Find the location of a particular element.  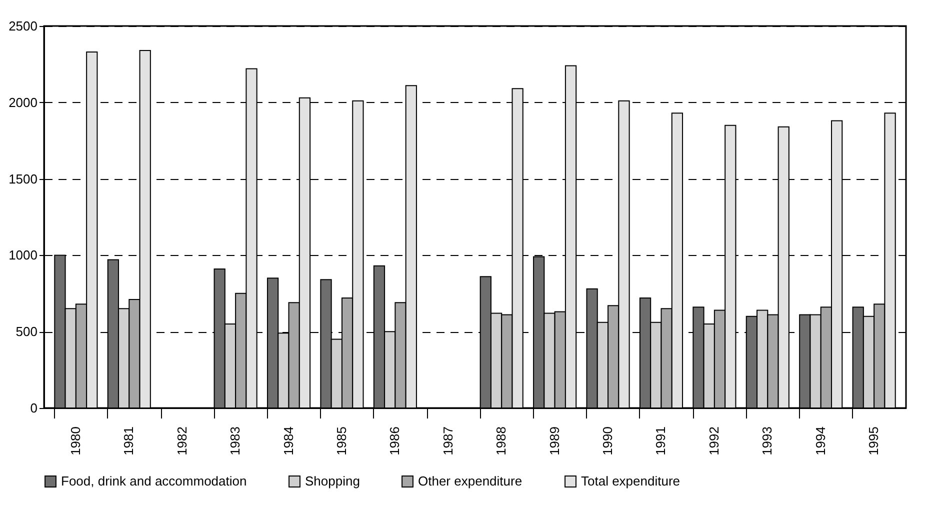

y-tick-label: 1000 is located at coordinates (23, 255).